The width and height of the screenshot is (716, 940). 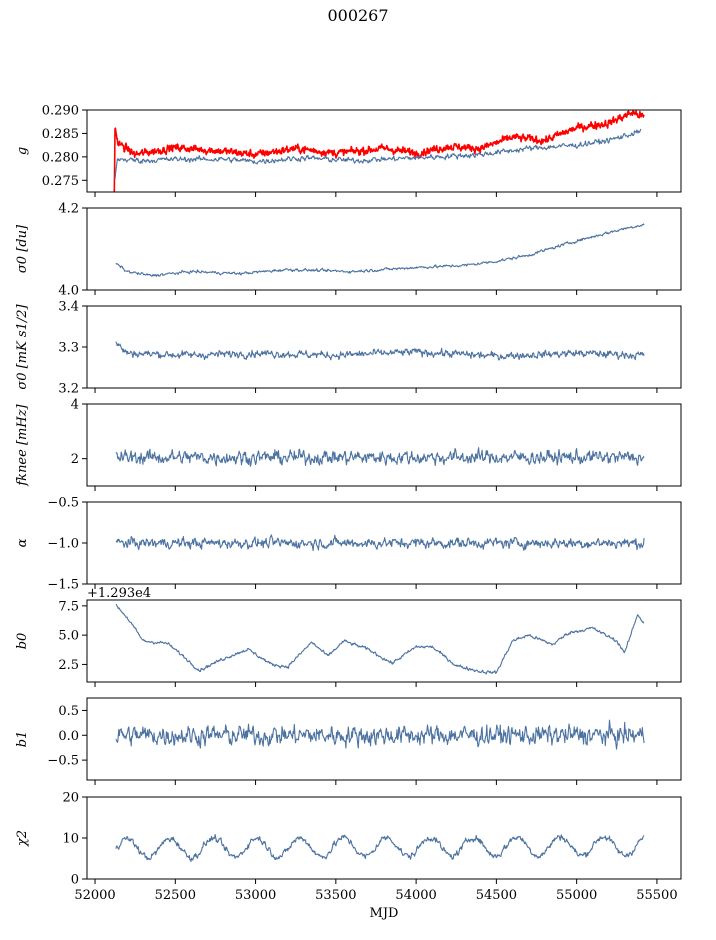 I want to click on panel-2-y-tick-label-2: 4.2, so click(x=68, y=209).